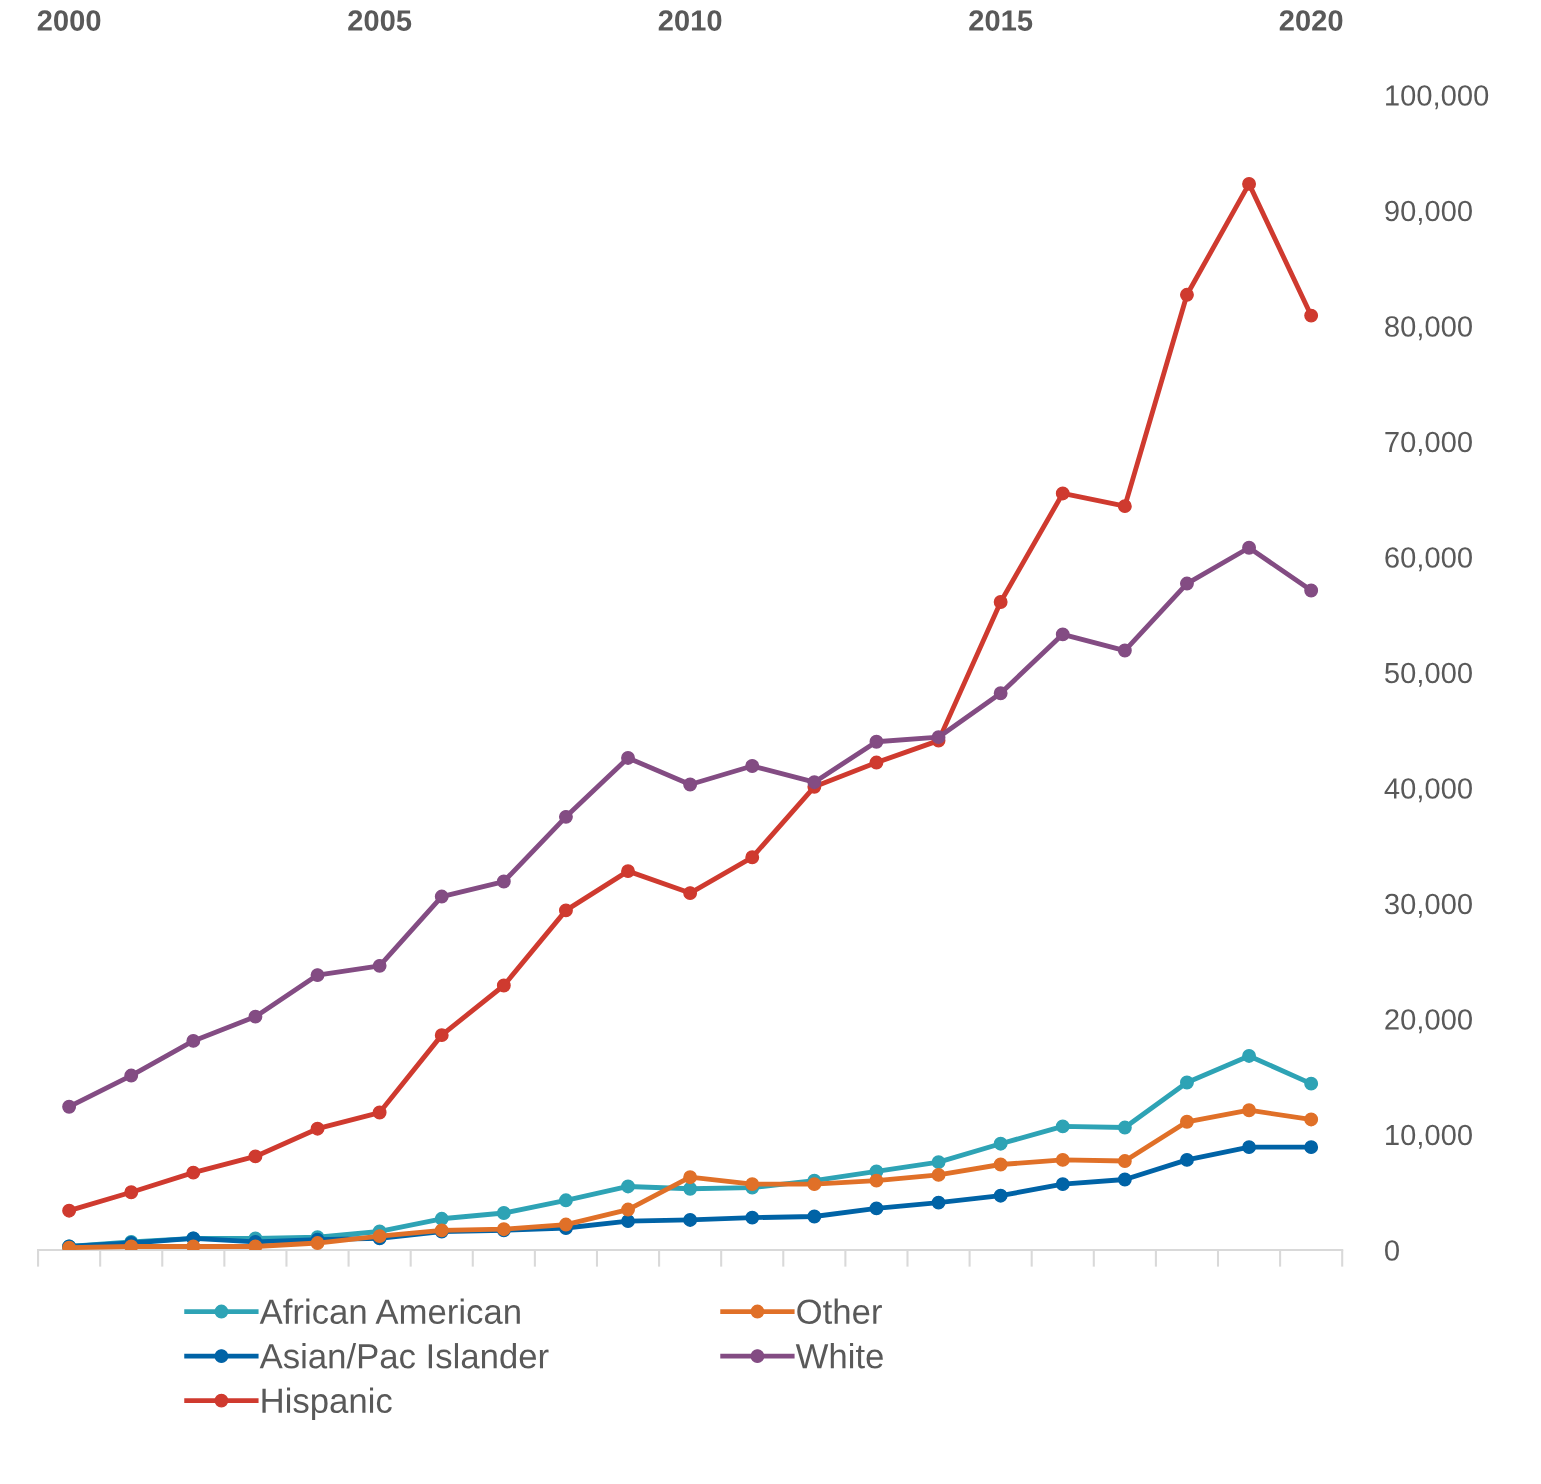  What do you see at coordinates (1437, 97) in the screenshot?
I see `y-tick-label: 100,000` at bounding box center [1437, 97].